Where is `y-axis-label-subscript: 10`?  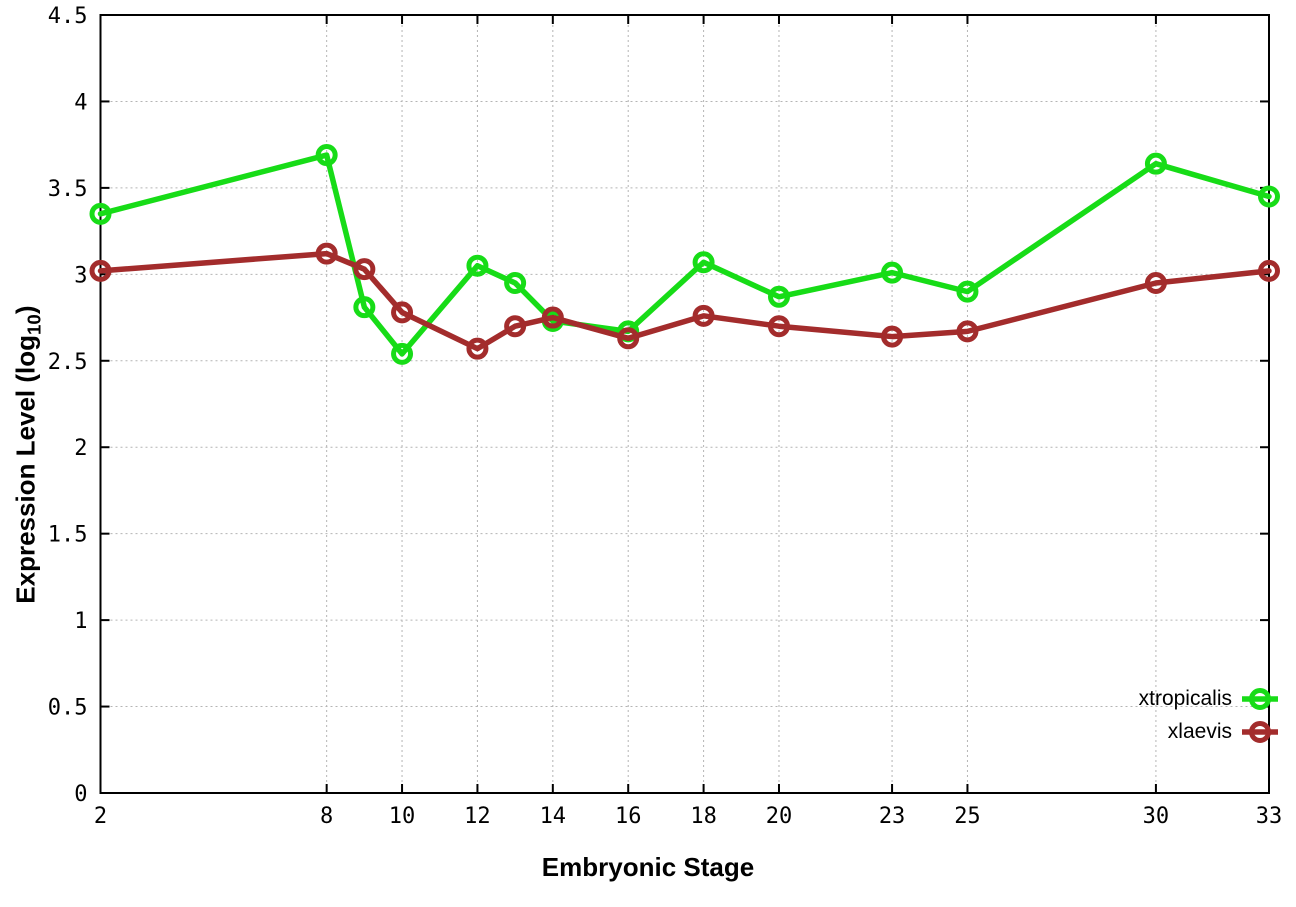 y-axis-label-subscript: 10 is located at coordinates (34, 324).